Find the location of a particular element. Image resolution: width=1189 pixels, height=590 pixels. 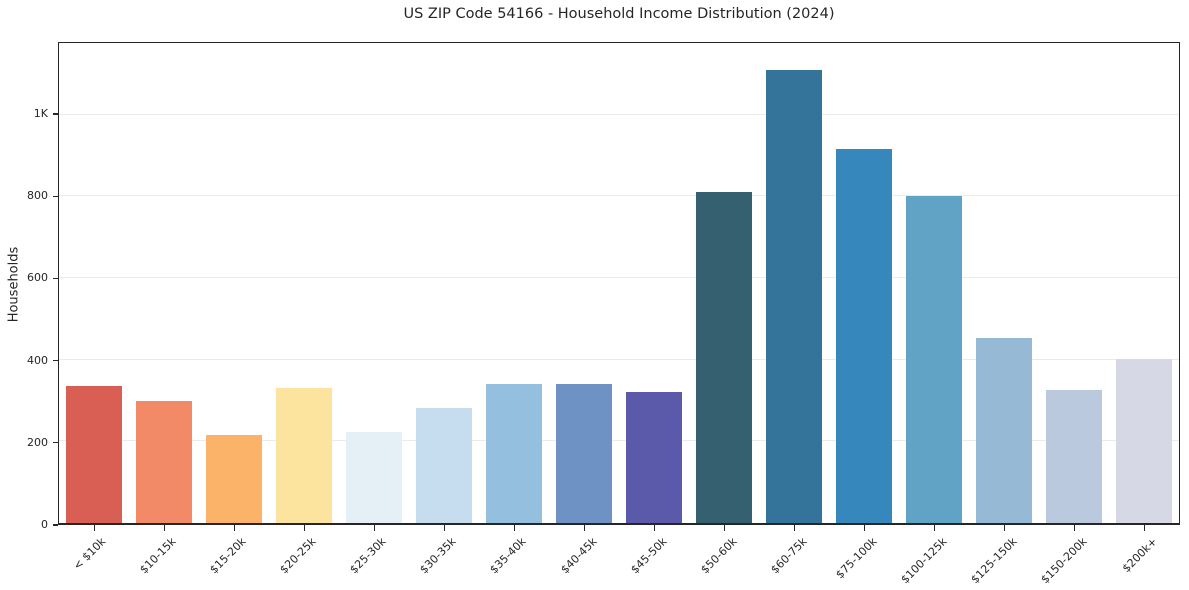

x-label-slot: $25-30k is located at coordinates (374, 558).